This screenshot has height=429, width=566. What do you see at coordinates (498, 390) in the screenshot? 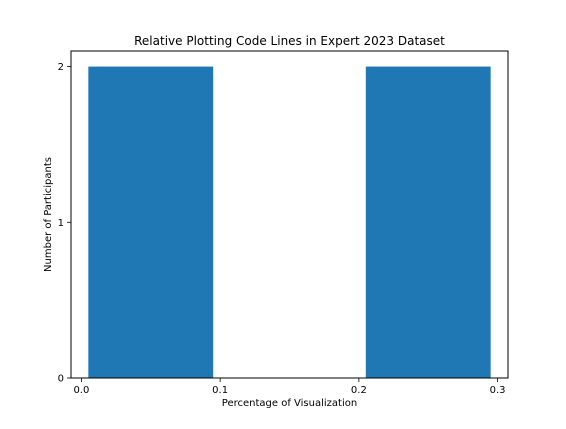
I see `x-tick-label-4: 0.3` at bounding box center [498, 390].